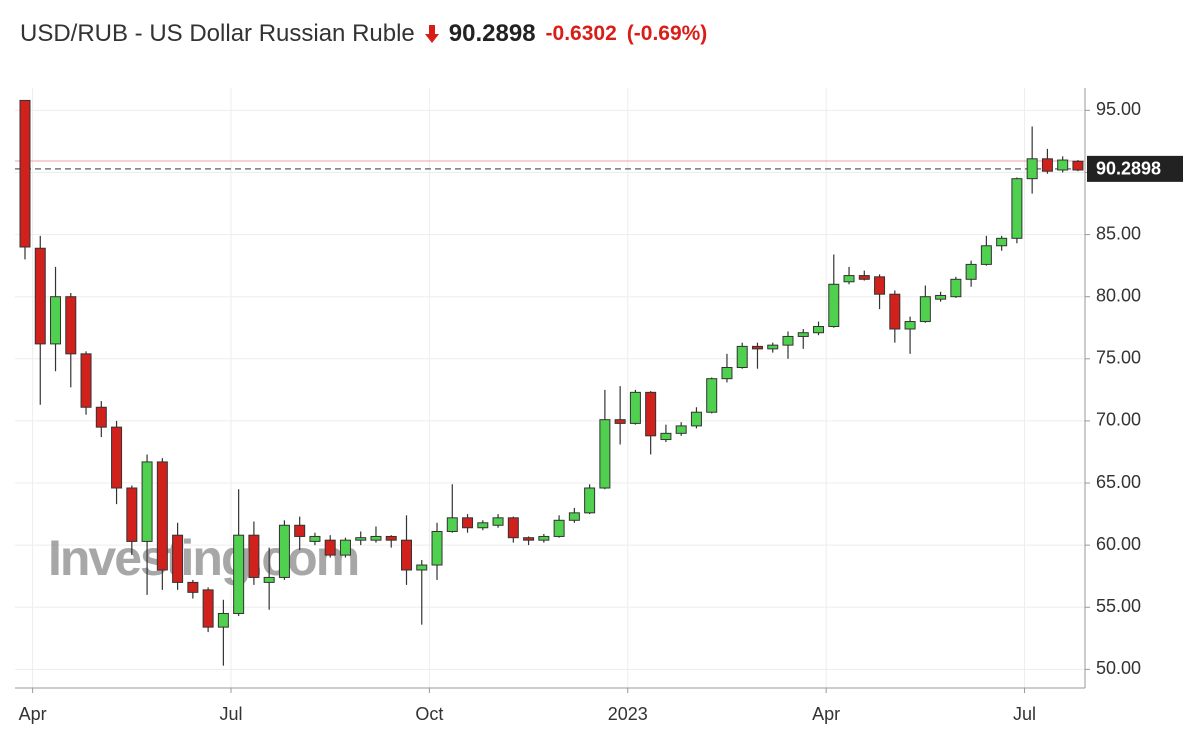  Describe the element at coordinates (203, 558) in the screenshot. I see `watermark: Investing.com` at that location.